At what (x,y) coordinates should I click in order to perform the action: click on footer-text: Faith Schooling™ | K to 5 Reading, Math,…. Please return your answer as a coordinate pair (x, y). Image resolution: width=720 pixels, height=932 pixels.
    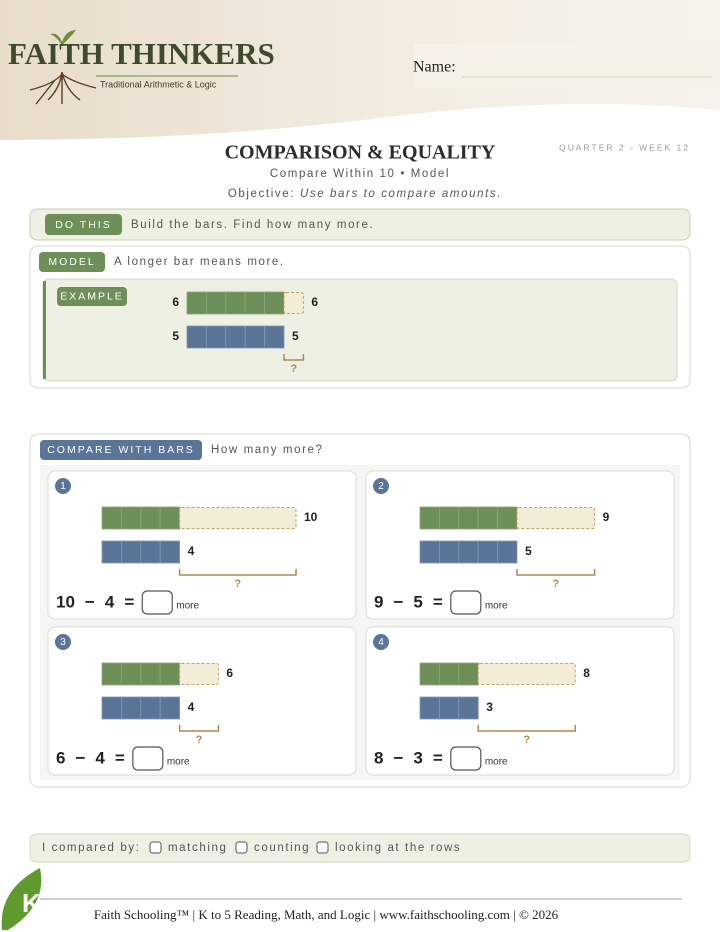
    Looking at the image, I should click on (326, 914).